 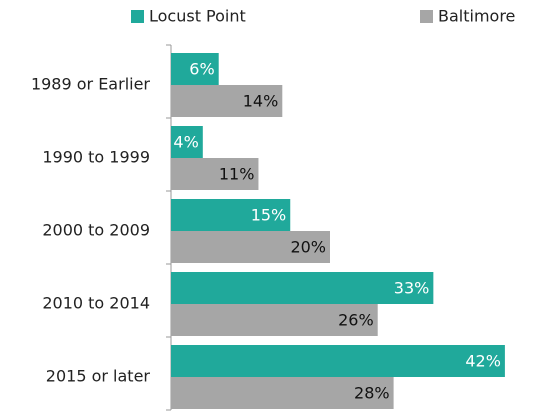 I want to click on data-label: 20%, so click(x=308, y=247).